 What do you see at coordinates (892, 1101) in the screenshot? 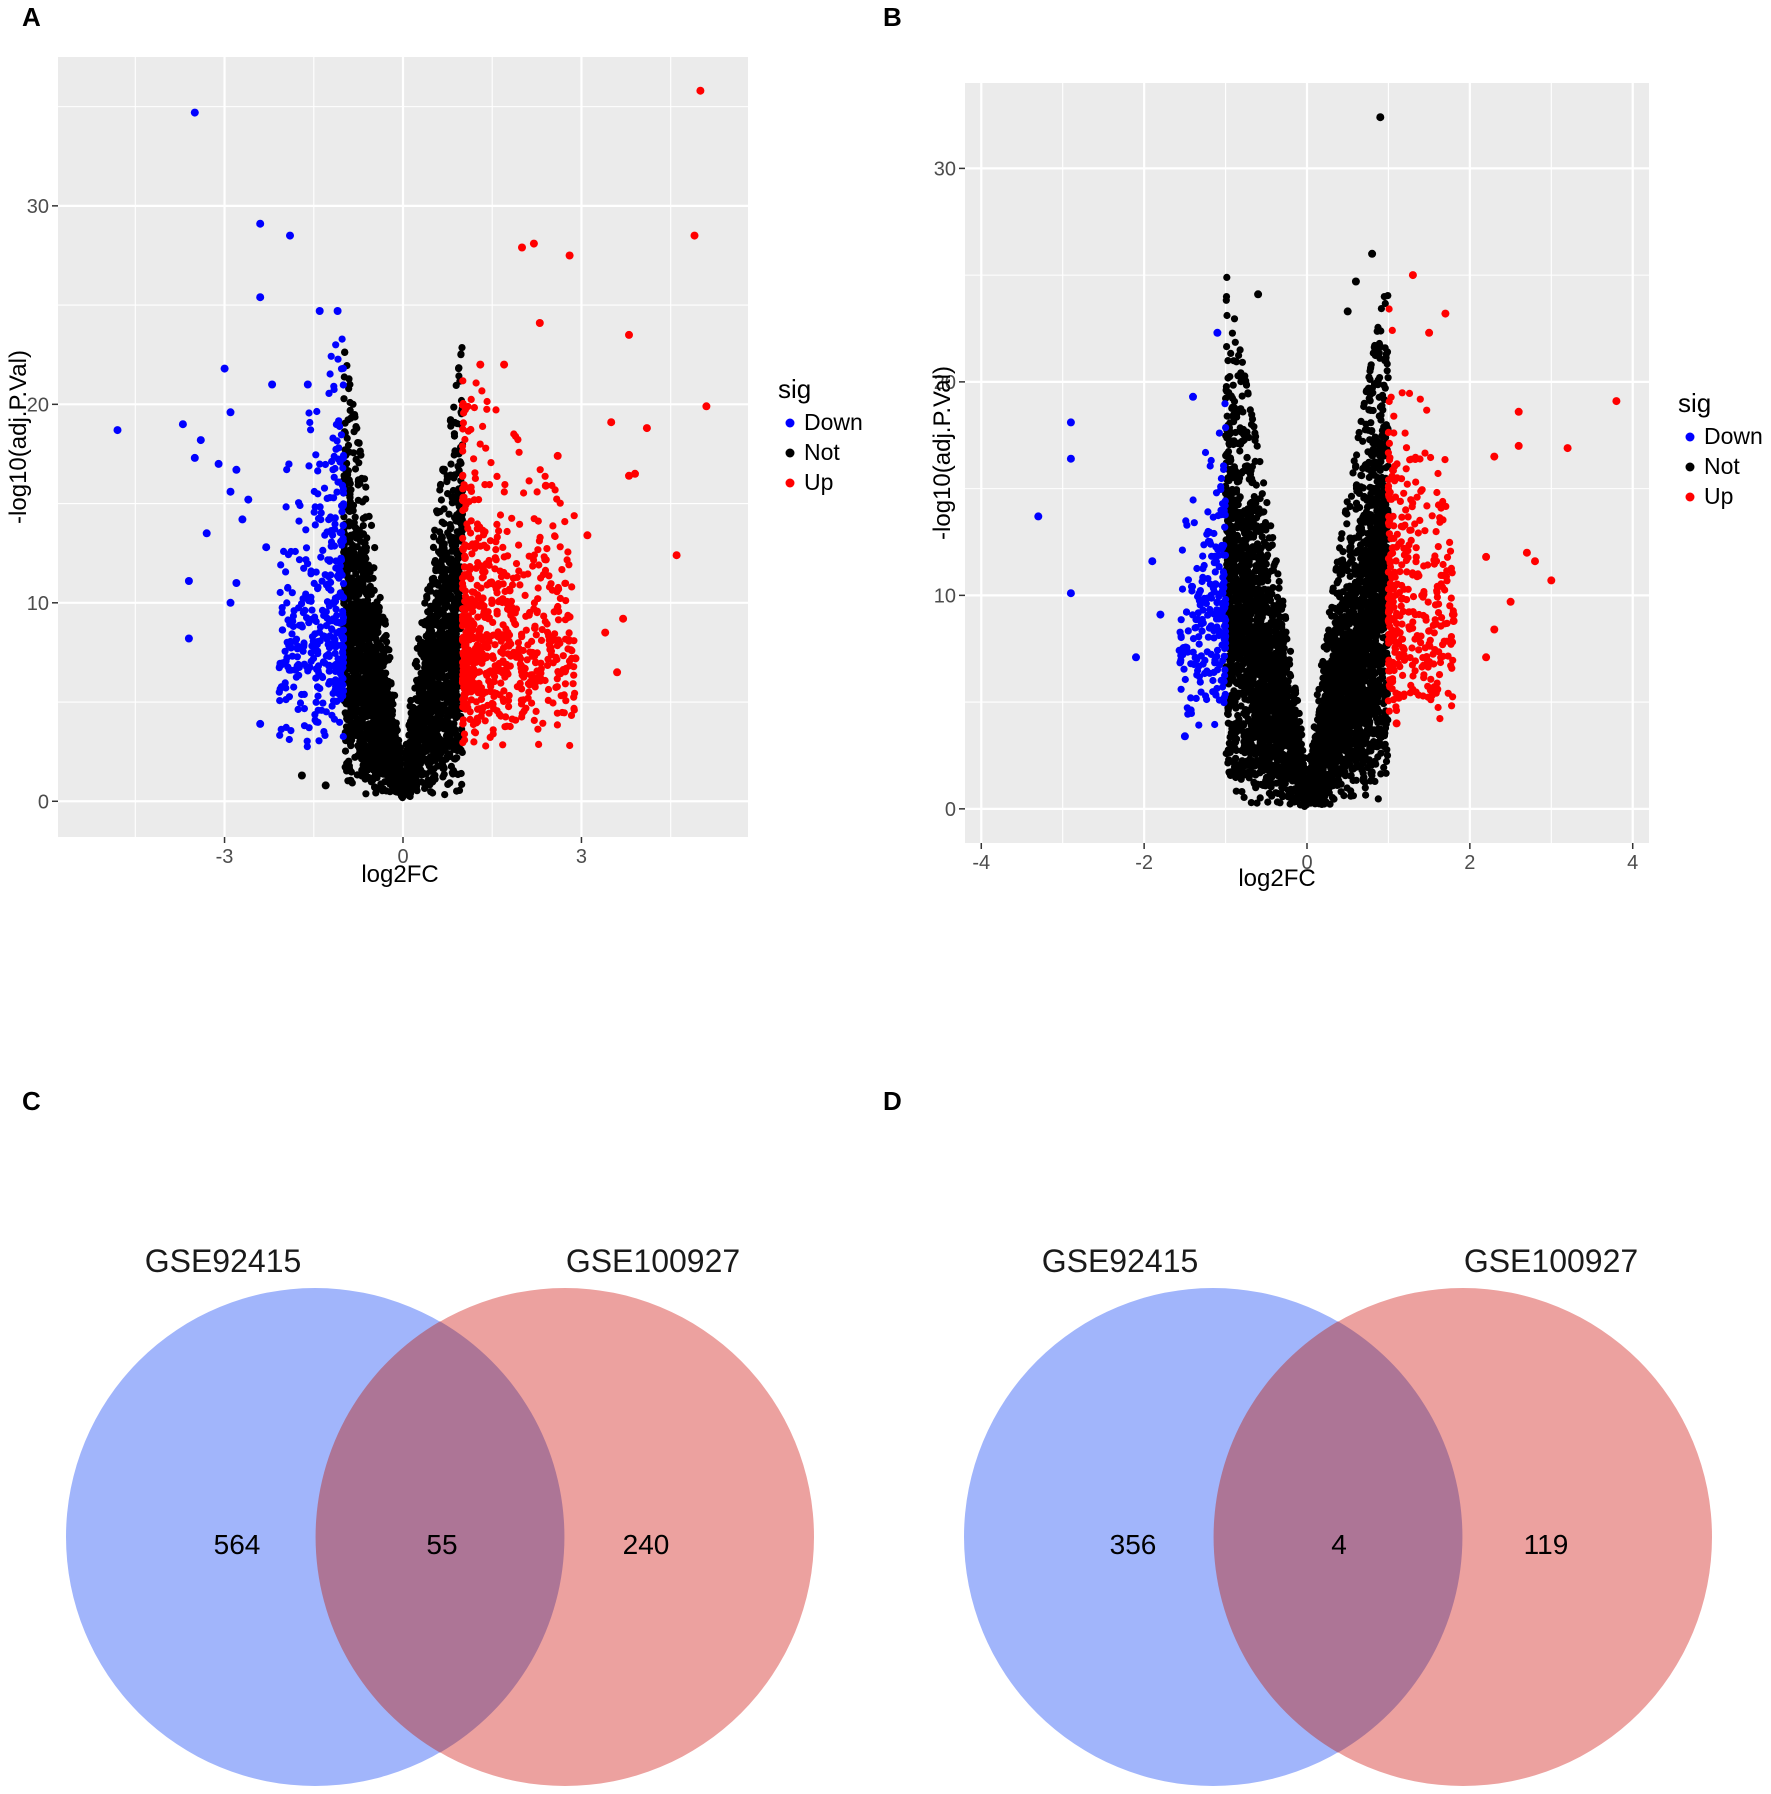
I see `panel-label-d: D` at bounding box center [892, 1101].